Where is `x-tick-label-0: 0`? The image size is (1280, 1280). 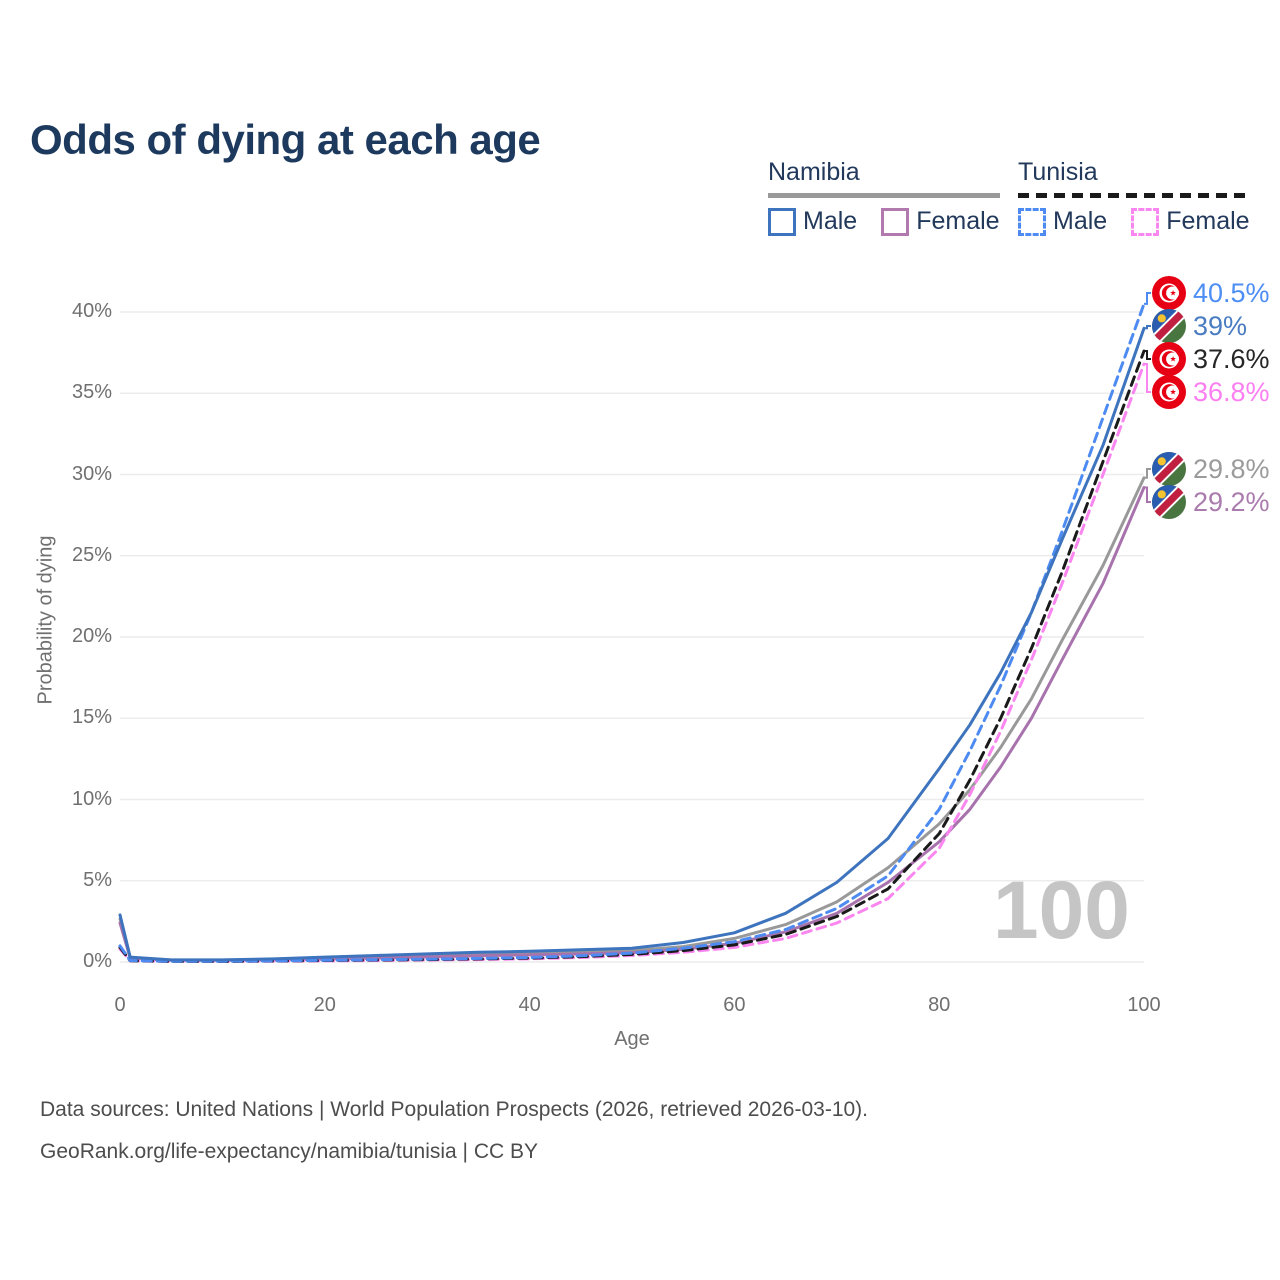 x-tick-label-0: 0 is located at coordinates (120, 1005).